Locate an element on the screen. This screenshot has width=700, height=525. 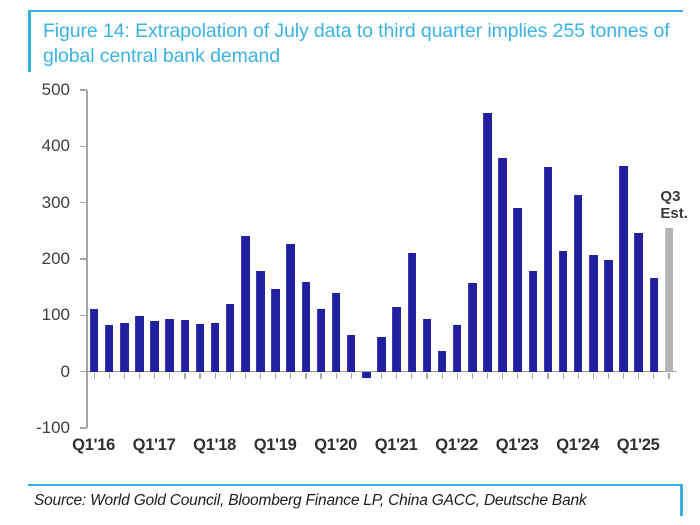
x-axis-tick-label: Q1'17 is located at coordinates (154, 444).